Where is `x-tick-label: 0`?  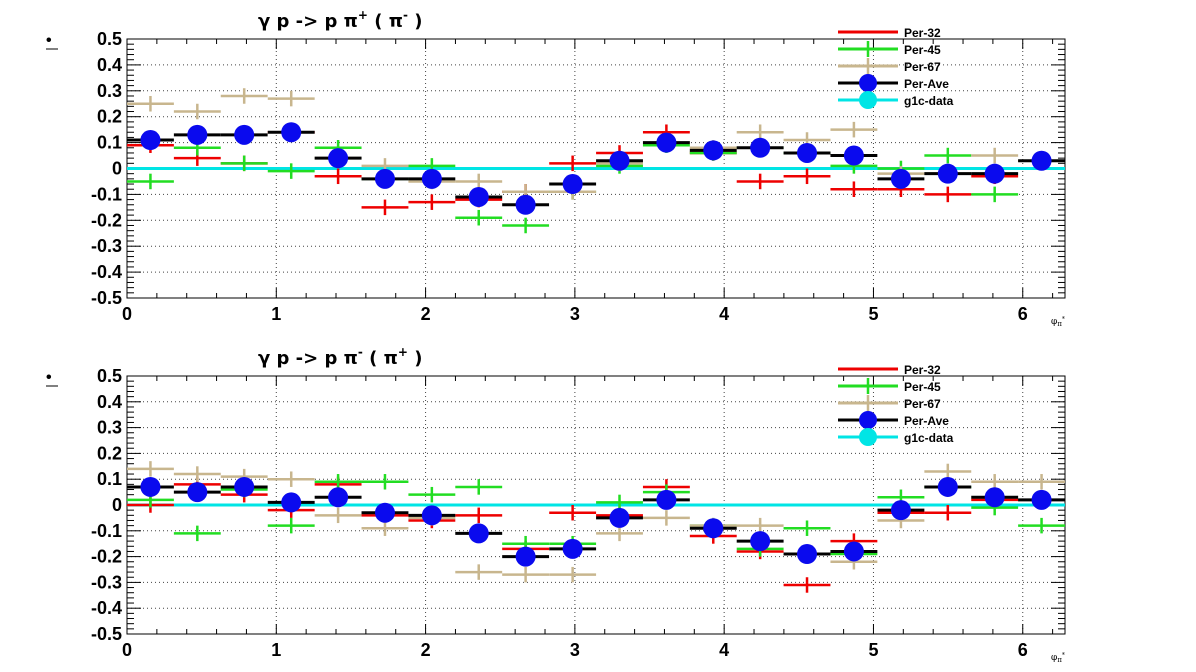 x-tick-label: 0 is located at coordinates (127, 650).